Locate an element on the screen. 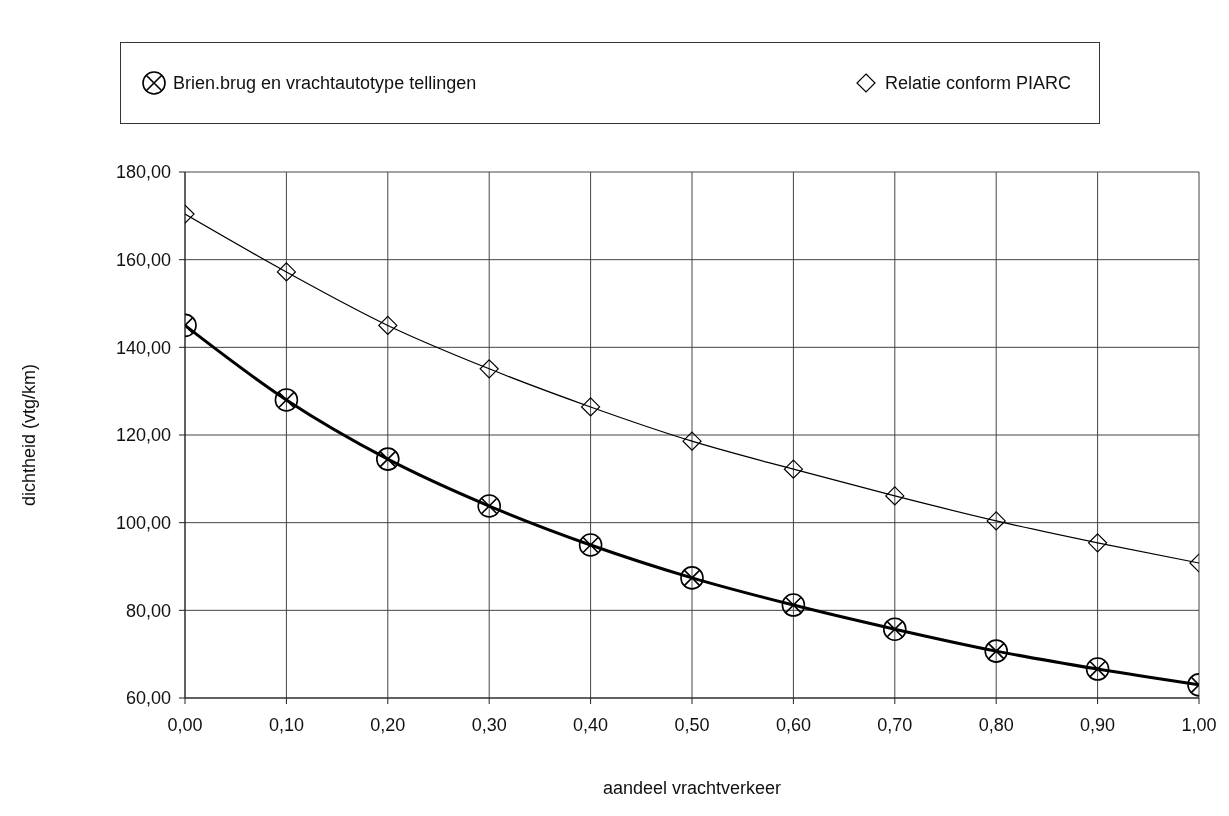 This screenshot has height=816, width=1229. x-tick-label: 0,60 is located at coordinates (793, 724).